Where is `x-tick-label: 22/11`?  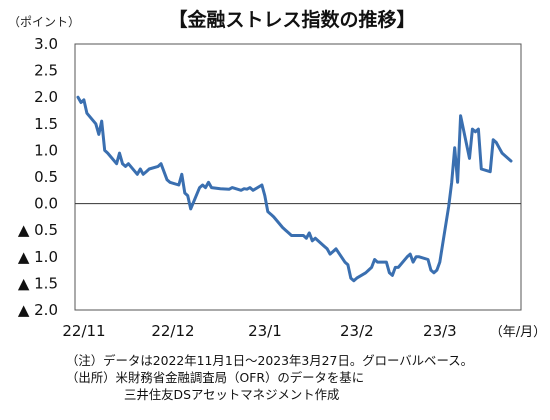 x-tick-label: 22/11 is located at coordinates (83, 331).